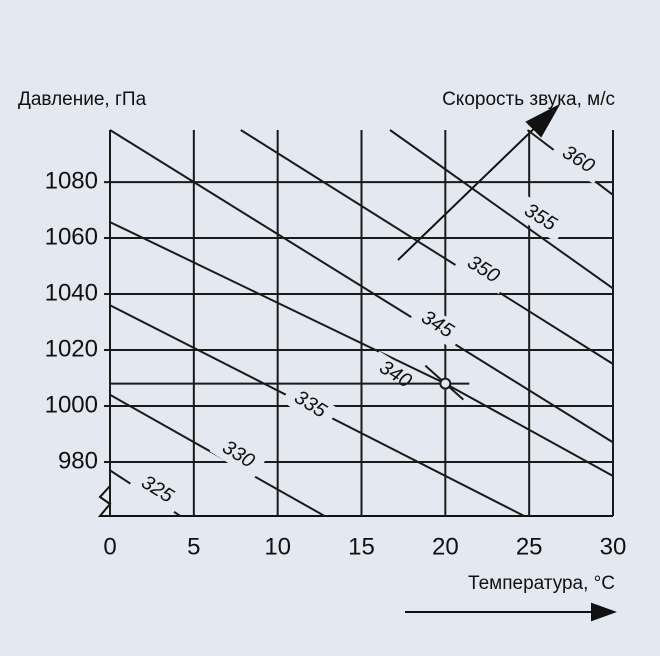 The image size is (660, 656). I want to click on y-tick-label: 1000, so click(71, 404).